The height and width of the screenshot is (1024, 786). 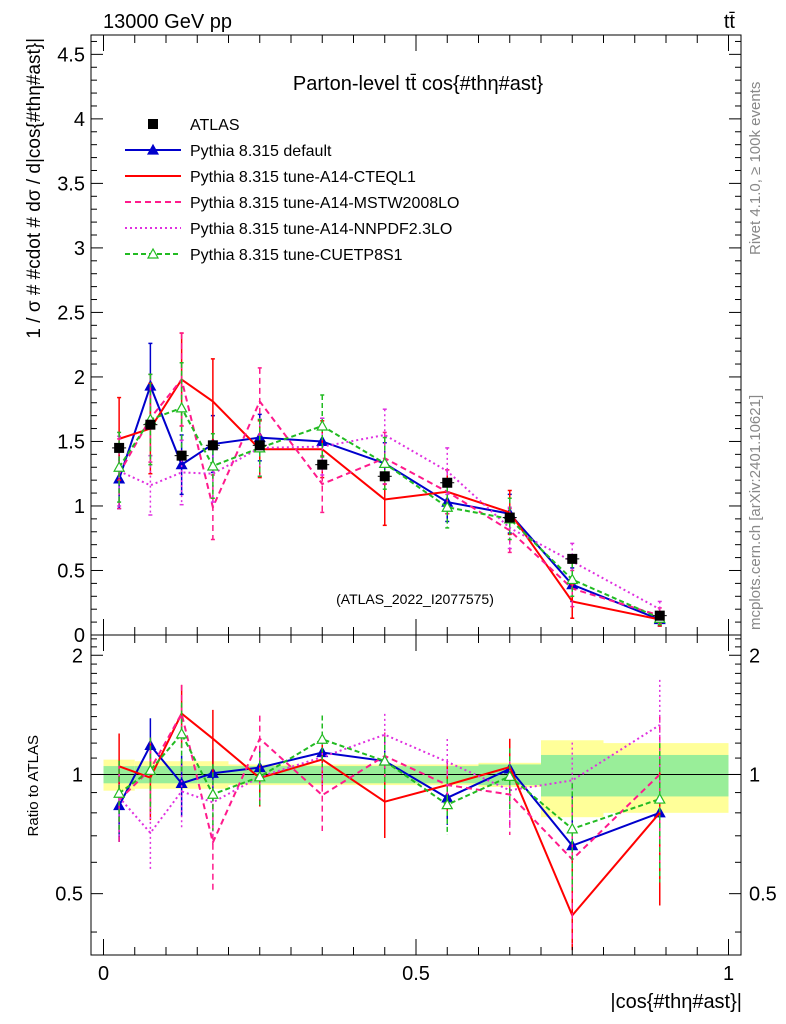 What do you see at coordinates (33, 785) in the screenshot?
I see `ratio-y-axis-label: Ratio to ATLAS` at bounding box center [33, 785].